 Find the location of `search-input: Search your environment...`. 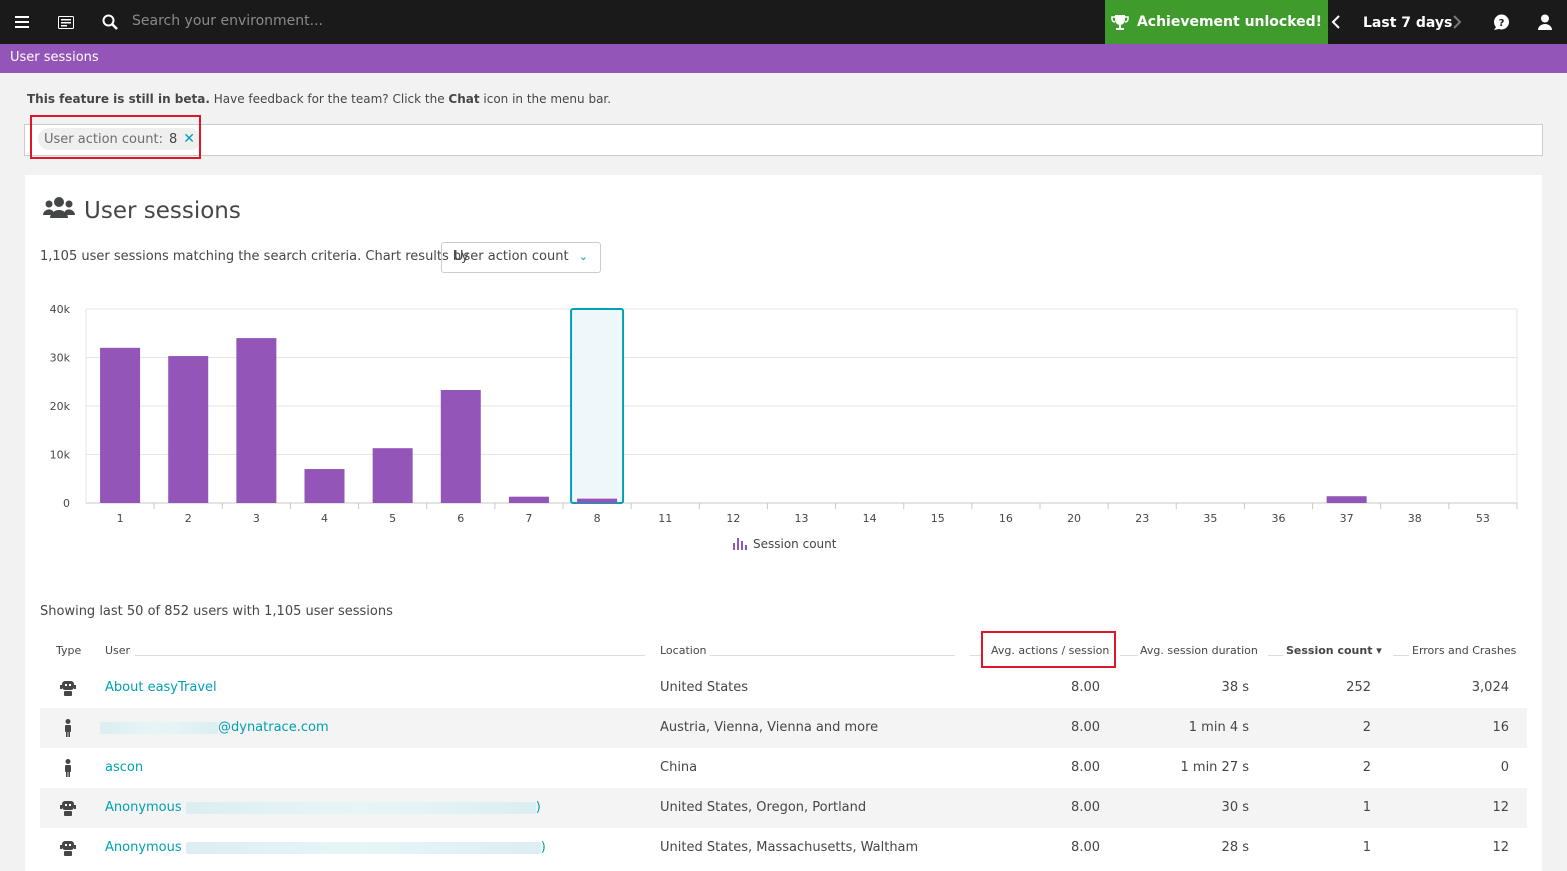

search-input: Search your environment... is located at coordinates (227, 21).